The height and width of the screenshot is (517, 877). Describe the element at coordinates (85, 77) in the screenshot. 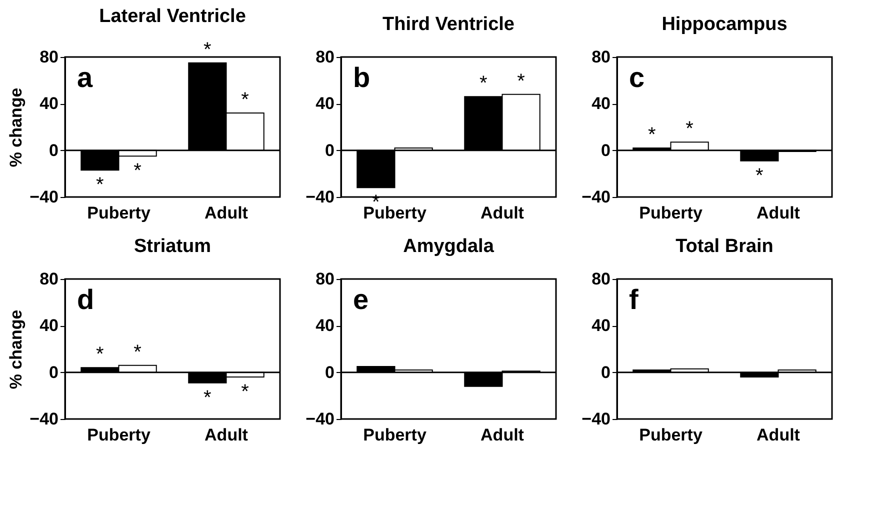

I see `annotation: a` at that location.